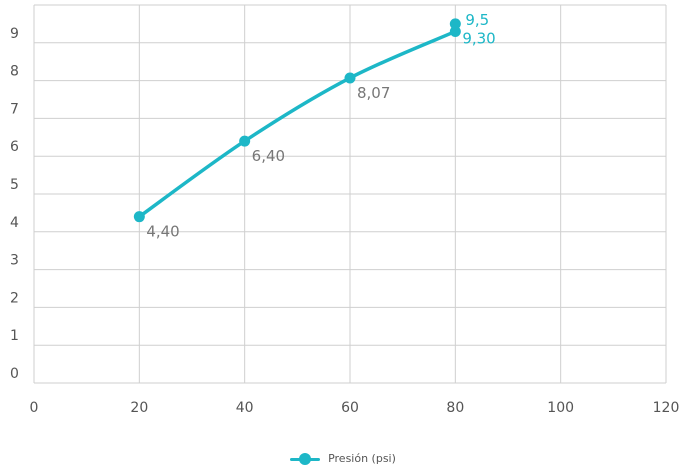 This screenshot has height=472, width=686. What do you see at coordinates (14, 34) in the screenshot?
I see `y-tick-label: 9` at bounding box center [14, 34].